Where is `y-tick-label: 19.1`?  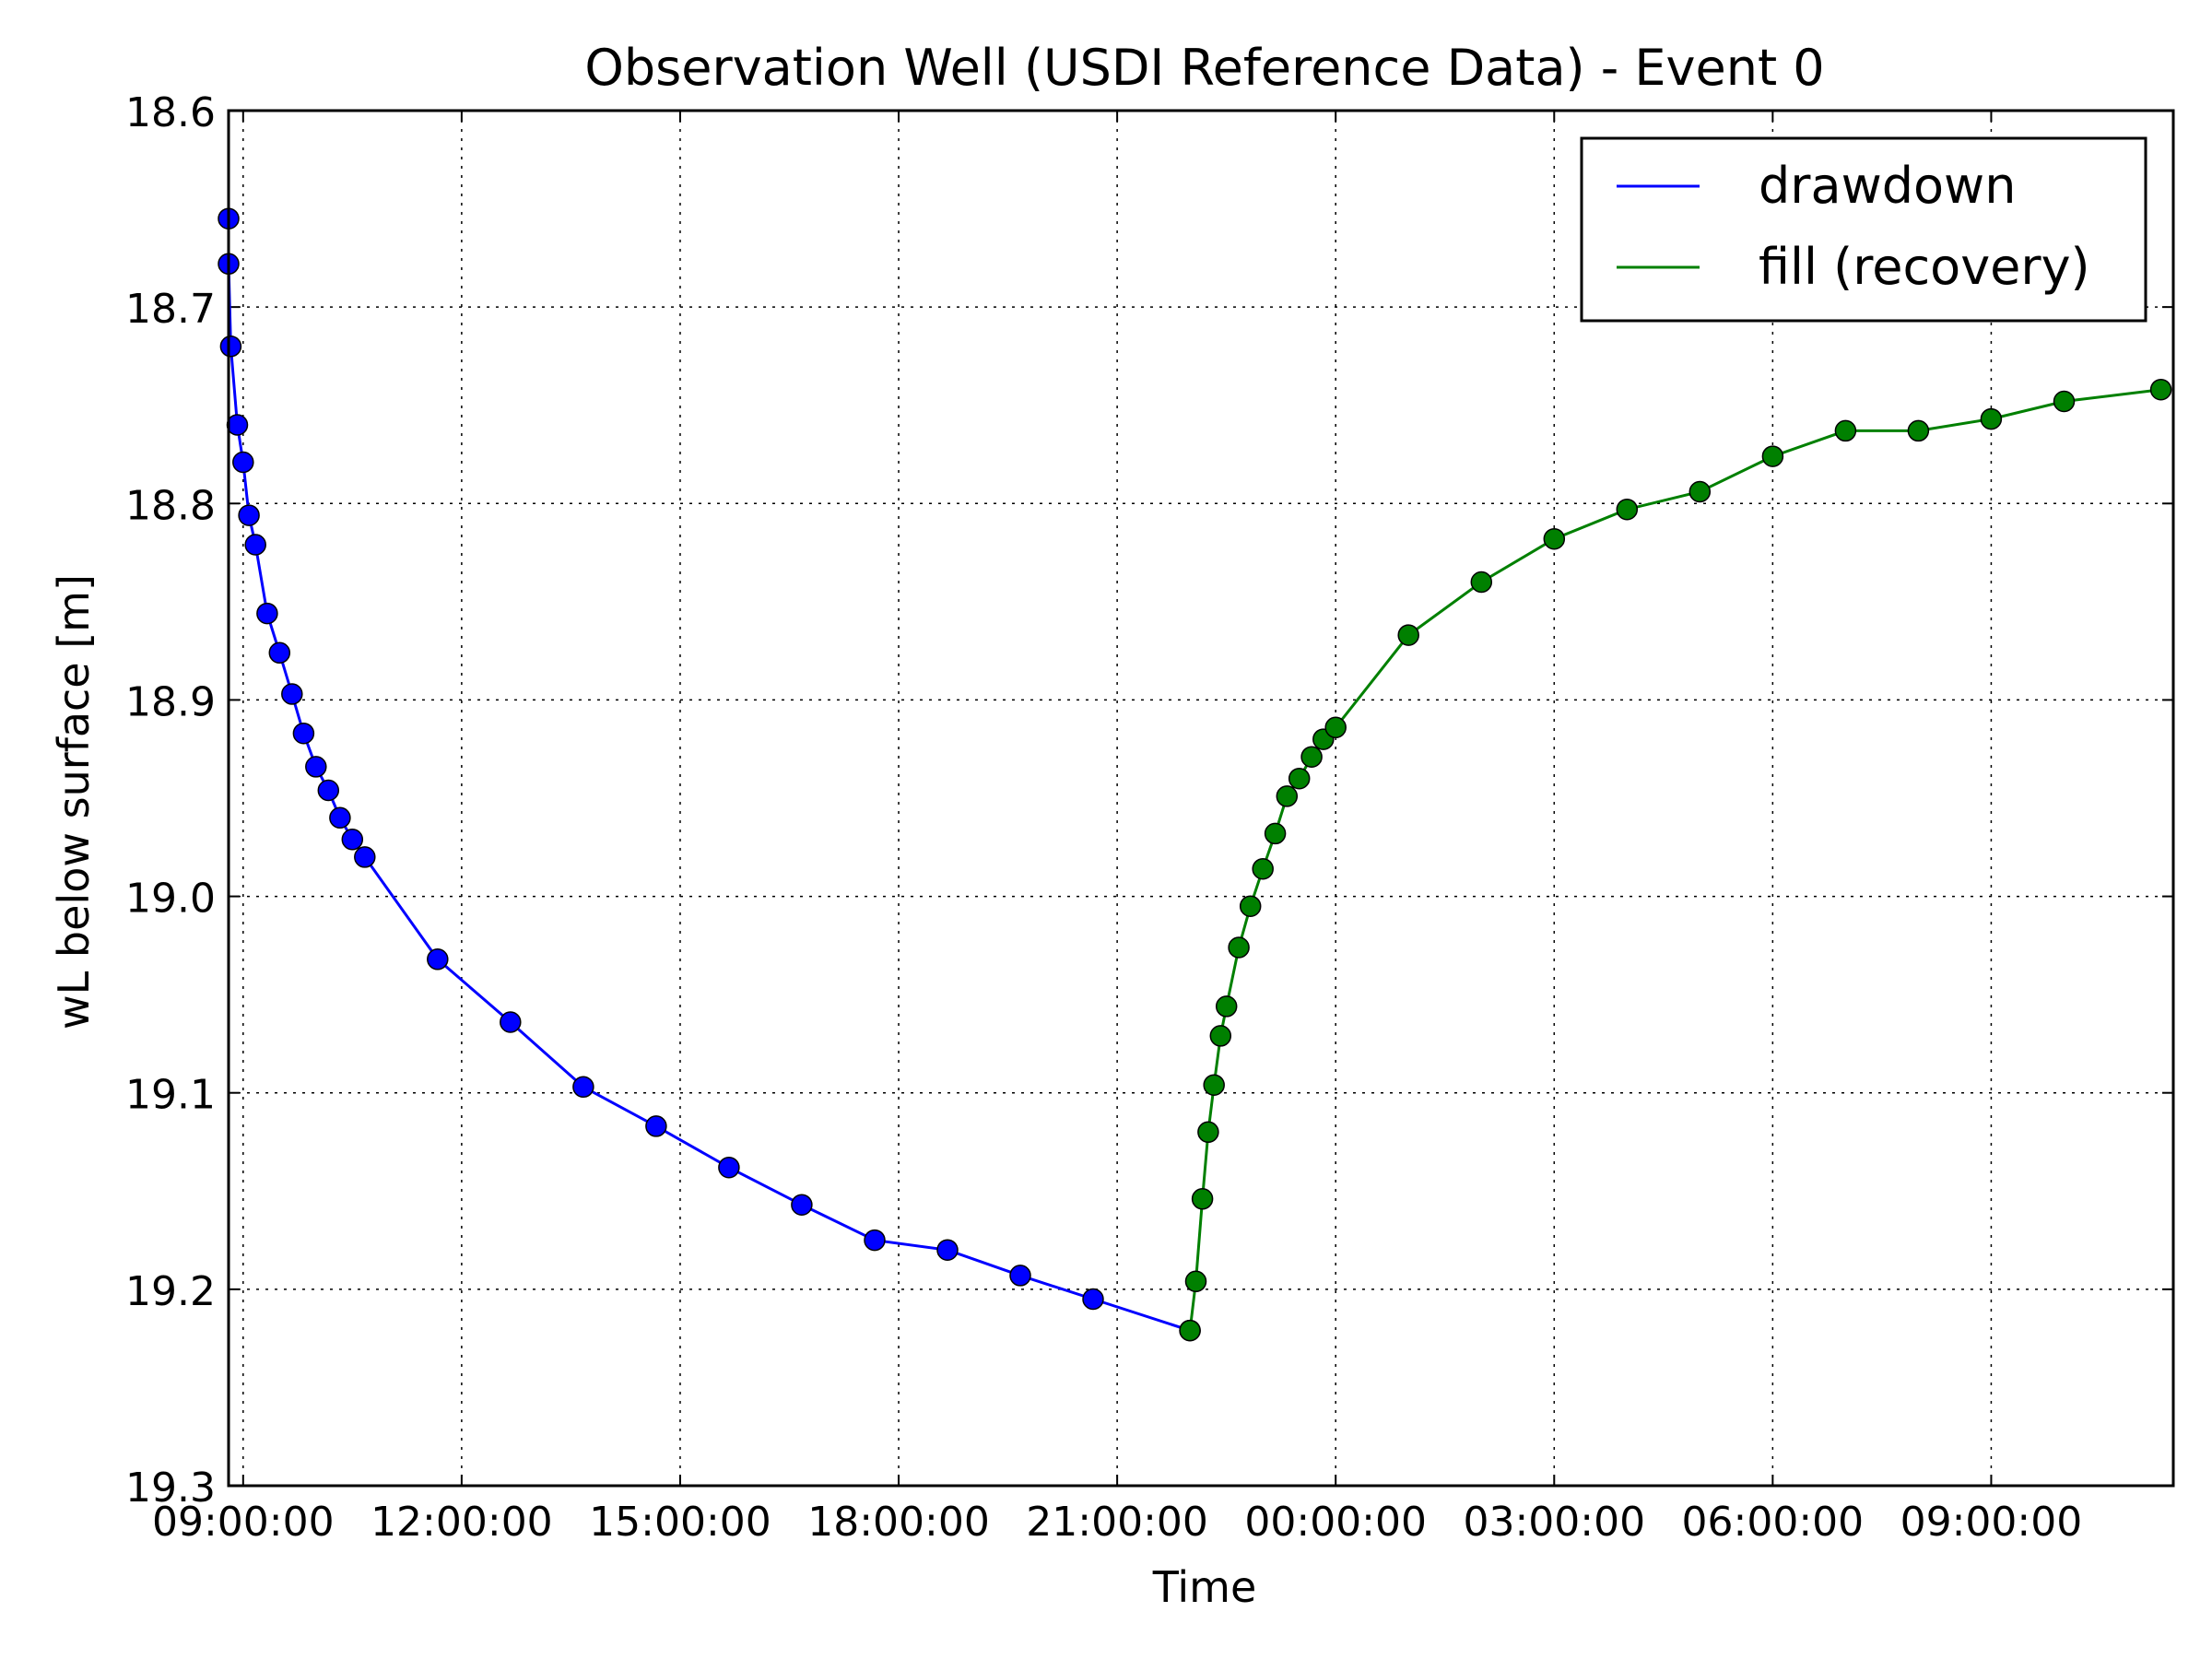 y-tick-label: 19.1 is located at coordinates (170, 1095).